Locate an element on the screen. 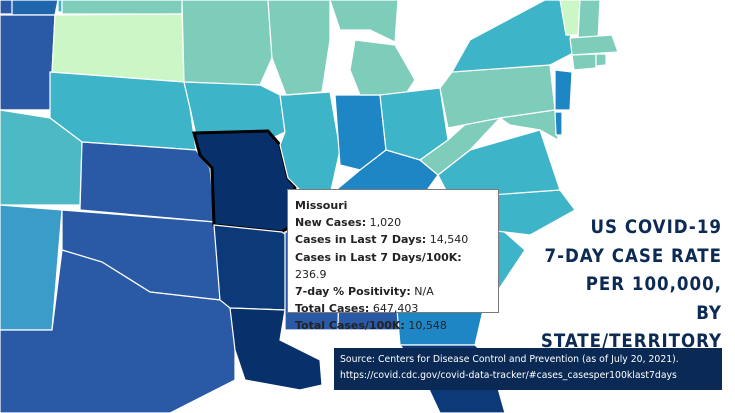 The image size is (735, 413). tooltip-row-positivity: 7-day % Positivity: N/A is located at coordinates (393, 291).